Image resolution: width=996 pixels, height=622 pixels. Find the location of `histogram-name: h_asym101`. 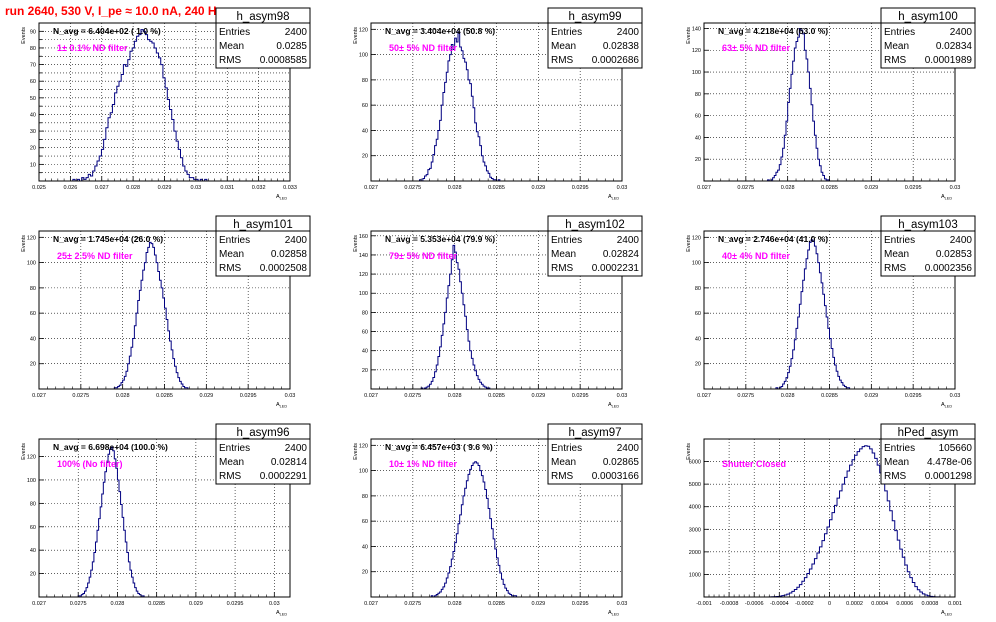

histogram-name: h_asym101 is located at coordinates (262, 225).